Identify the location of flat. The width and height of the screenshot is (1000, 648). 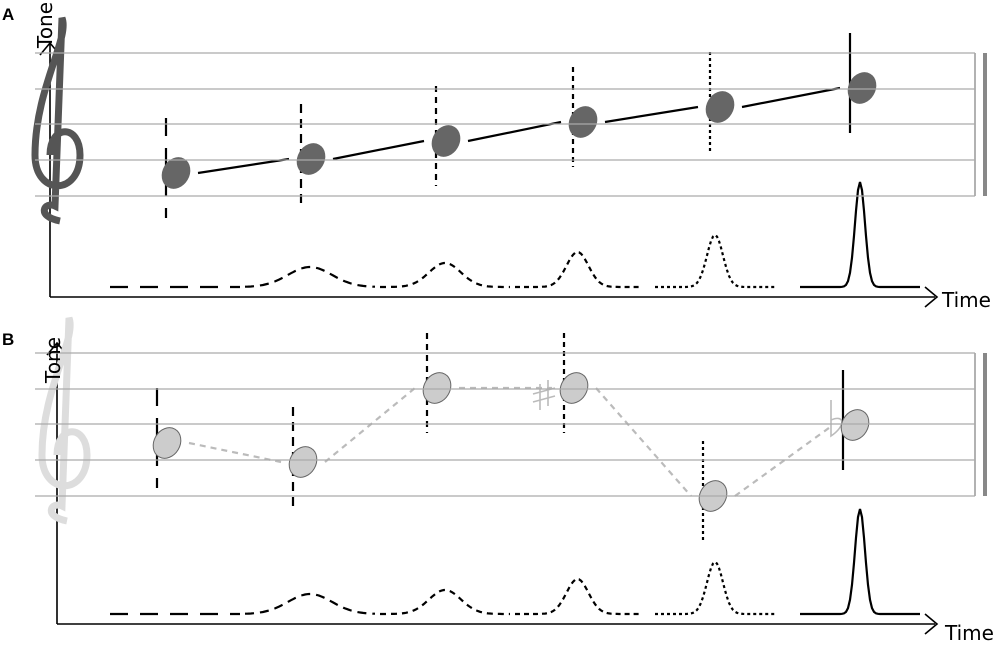
(836, 419).